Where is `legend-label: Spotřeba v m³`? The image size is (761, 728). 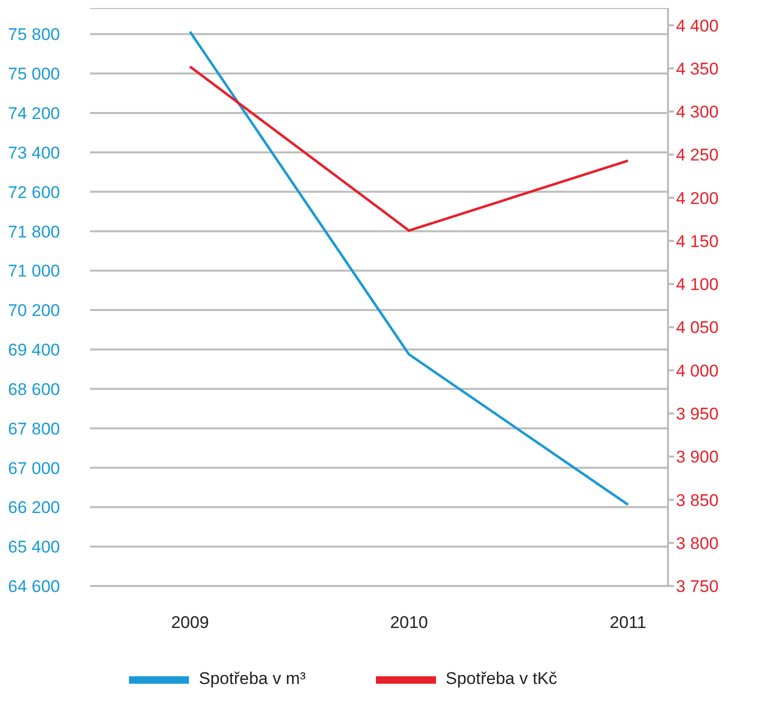 legend-label: Spotřeba v m³ is located at coordinates (252, 678).